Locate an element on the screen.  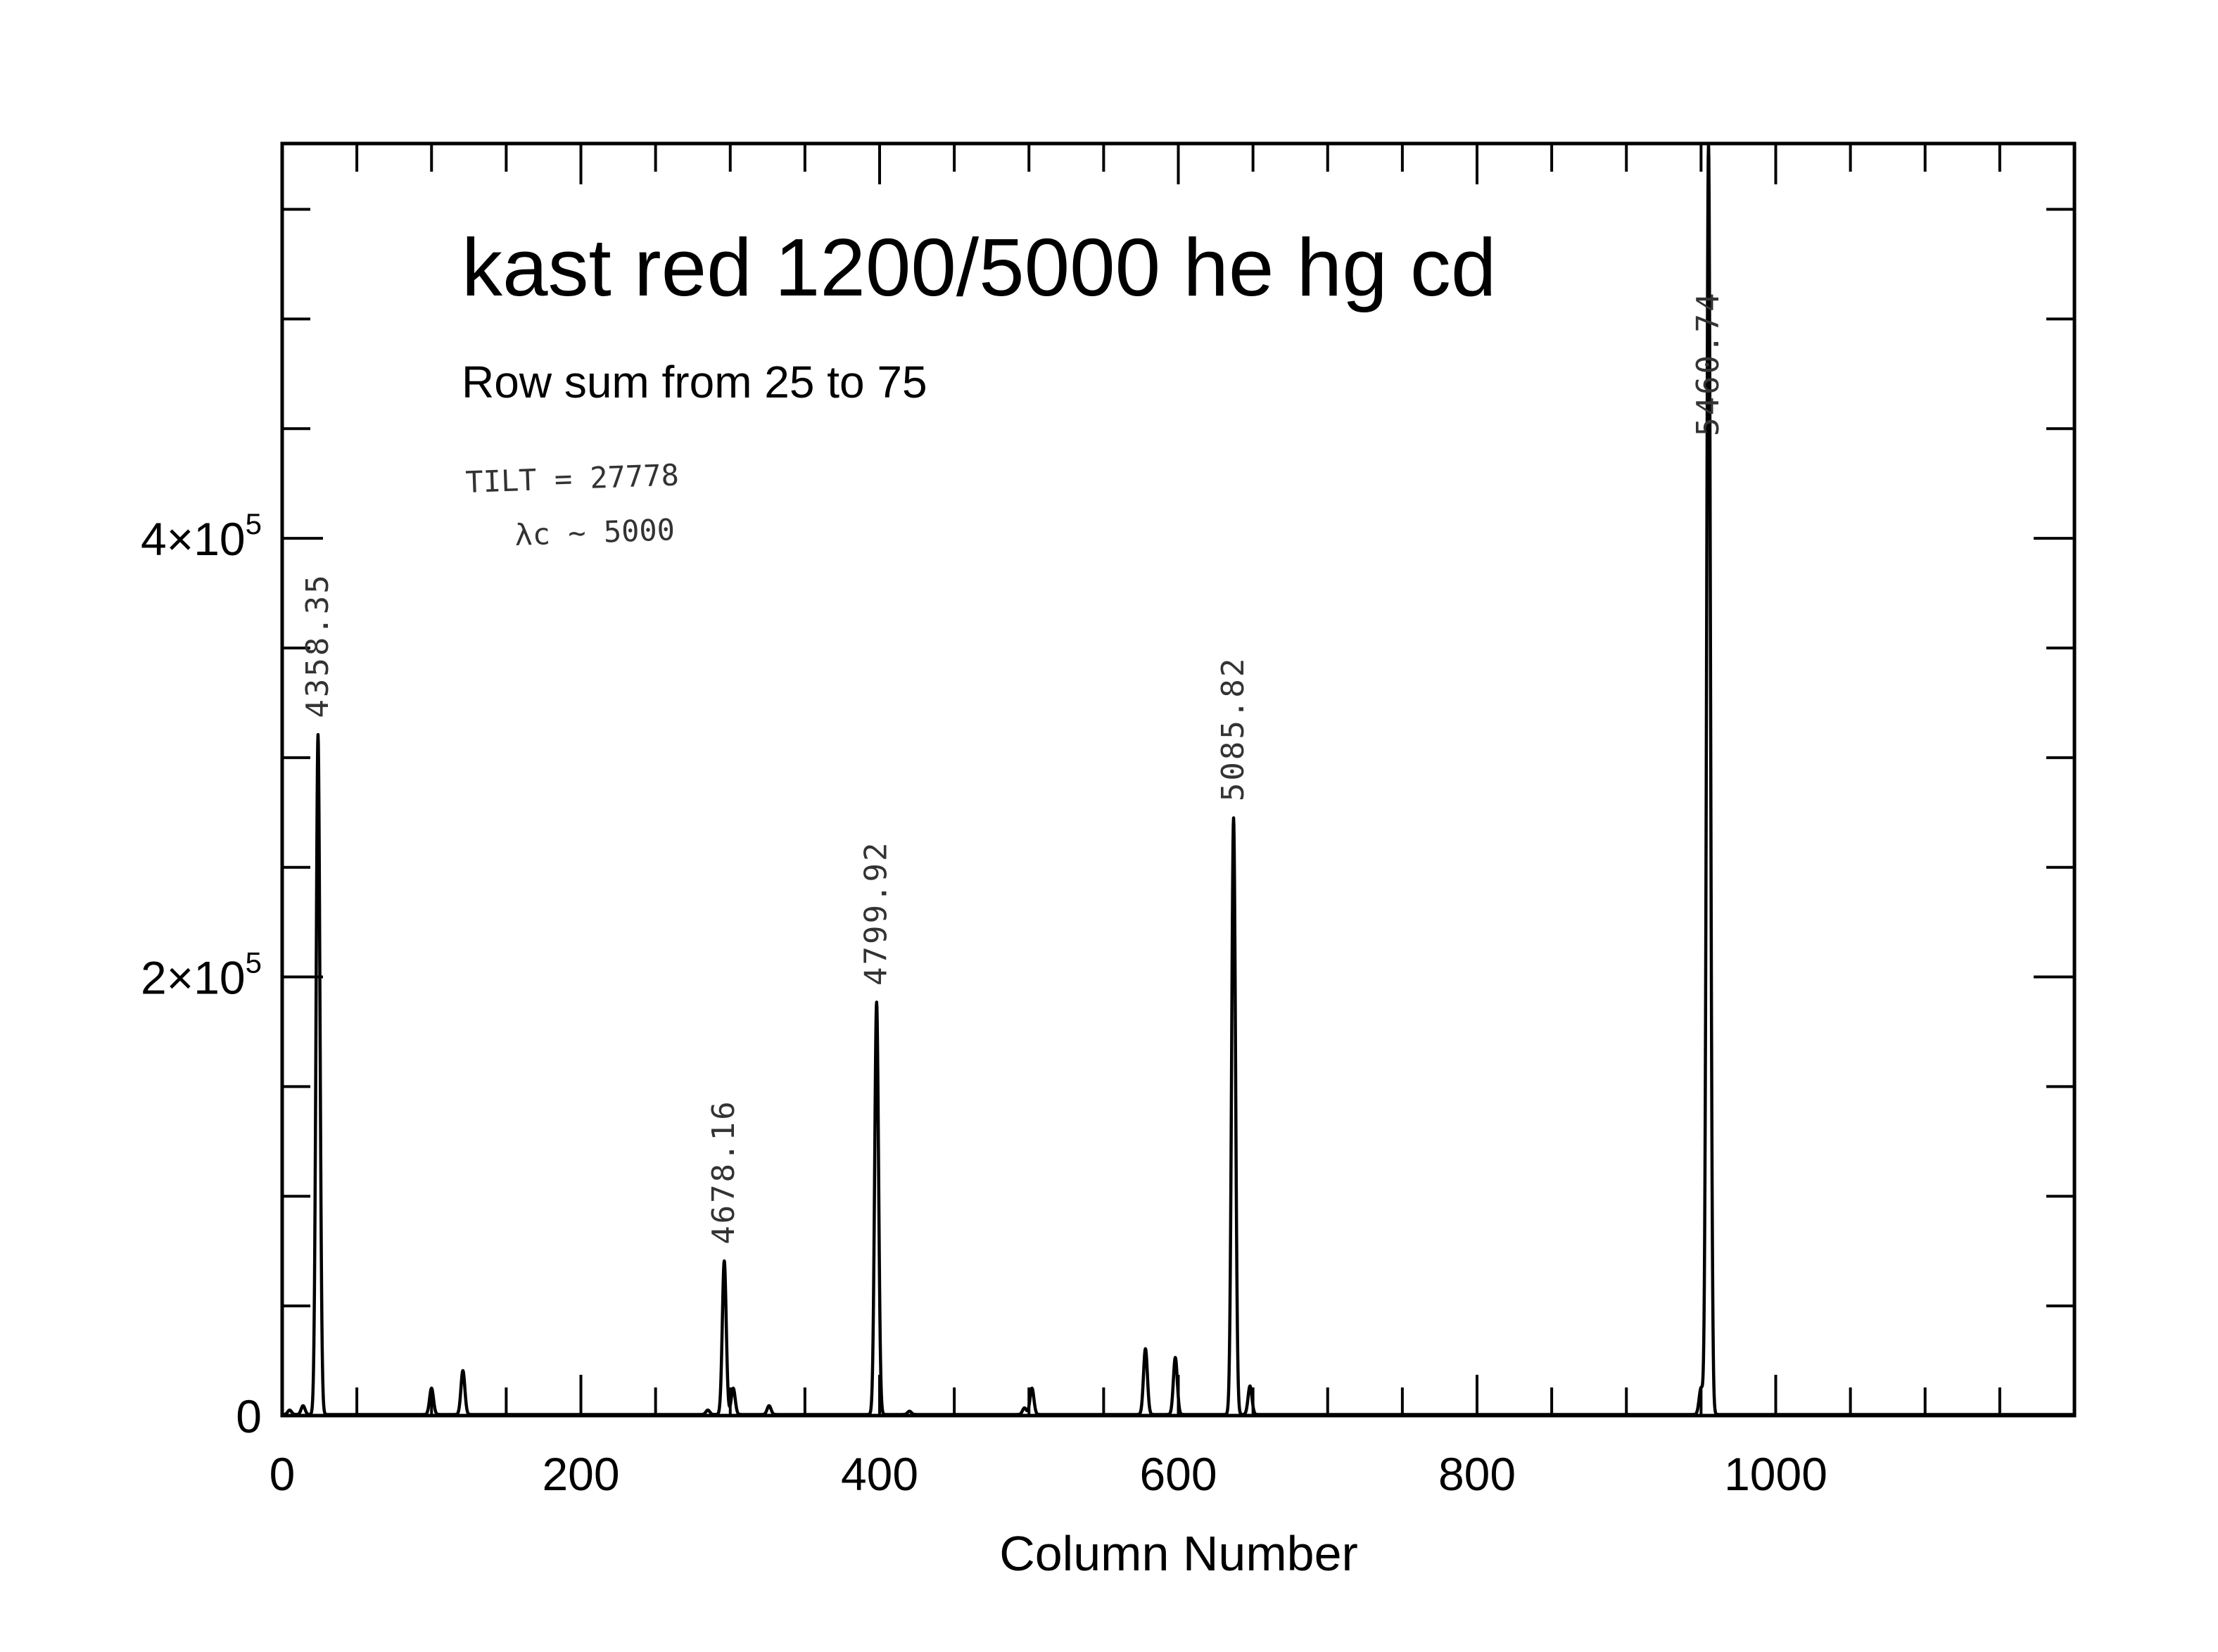
peak-label: 4358.35 is located at coordinates (318, 645).